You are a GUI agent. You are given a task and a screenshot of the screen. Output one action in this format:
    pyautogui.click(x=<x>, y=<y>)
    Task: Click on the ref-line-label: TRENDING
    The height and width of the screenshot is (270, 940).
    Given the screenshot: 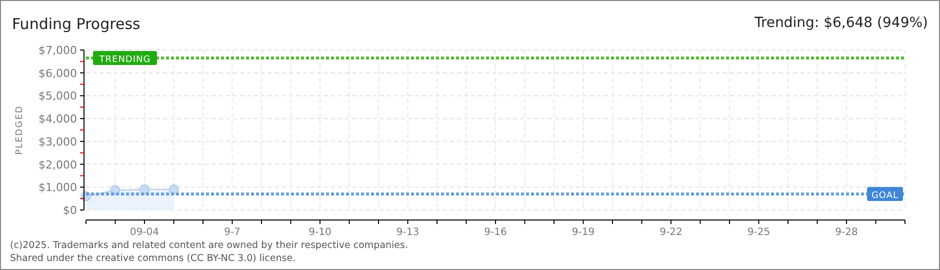 What is the action you would take?
    pyautogui.click(x=124, y=60)
    